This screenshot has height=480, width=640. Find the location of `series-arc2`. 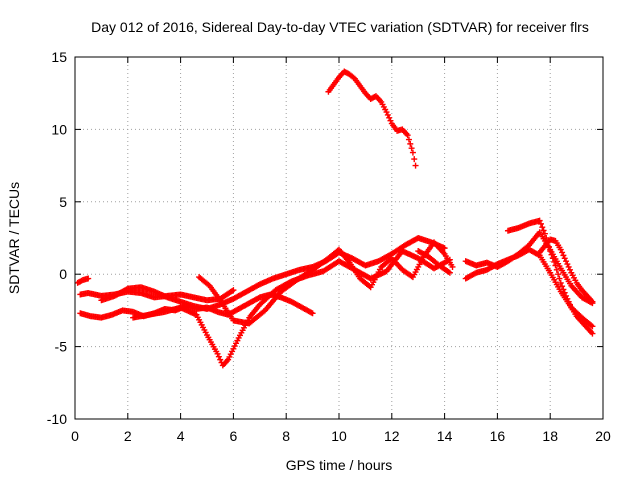

series-arc2 is located at coordinates (157, 295).